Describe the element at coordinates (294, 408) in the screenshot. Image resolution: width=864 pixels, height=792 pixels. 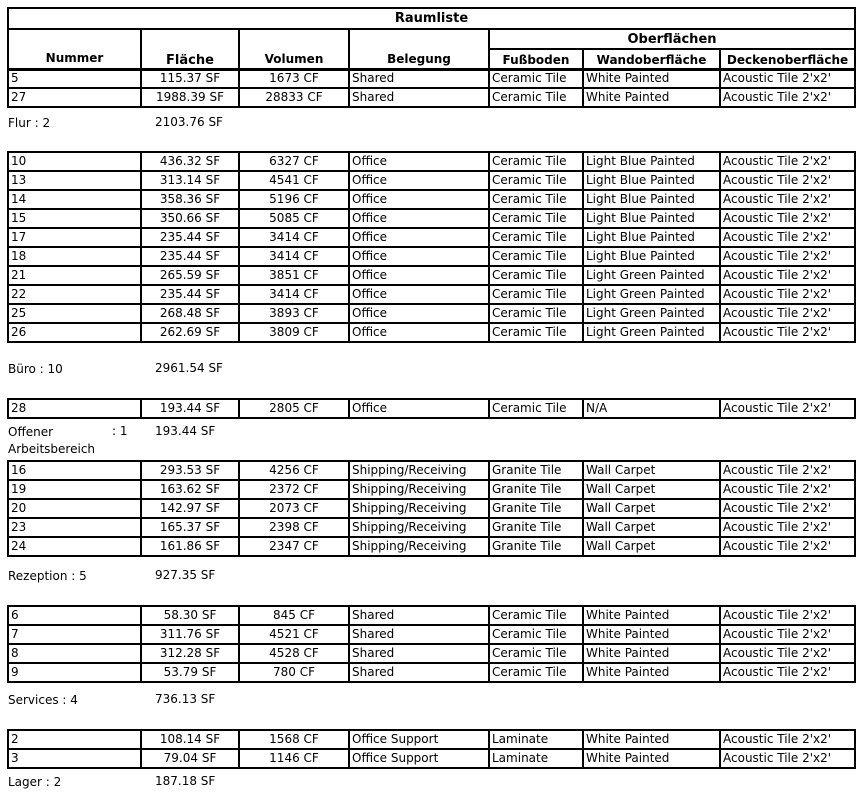
I see `cell-volumen: 2805 CF` at that location.